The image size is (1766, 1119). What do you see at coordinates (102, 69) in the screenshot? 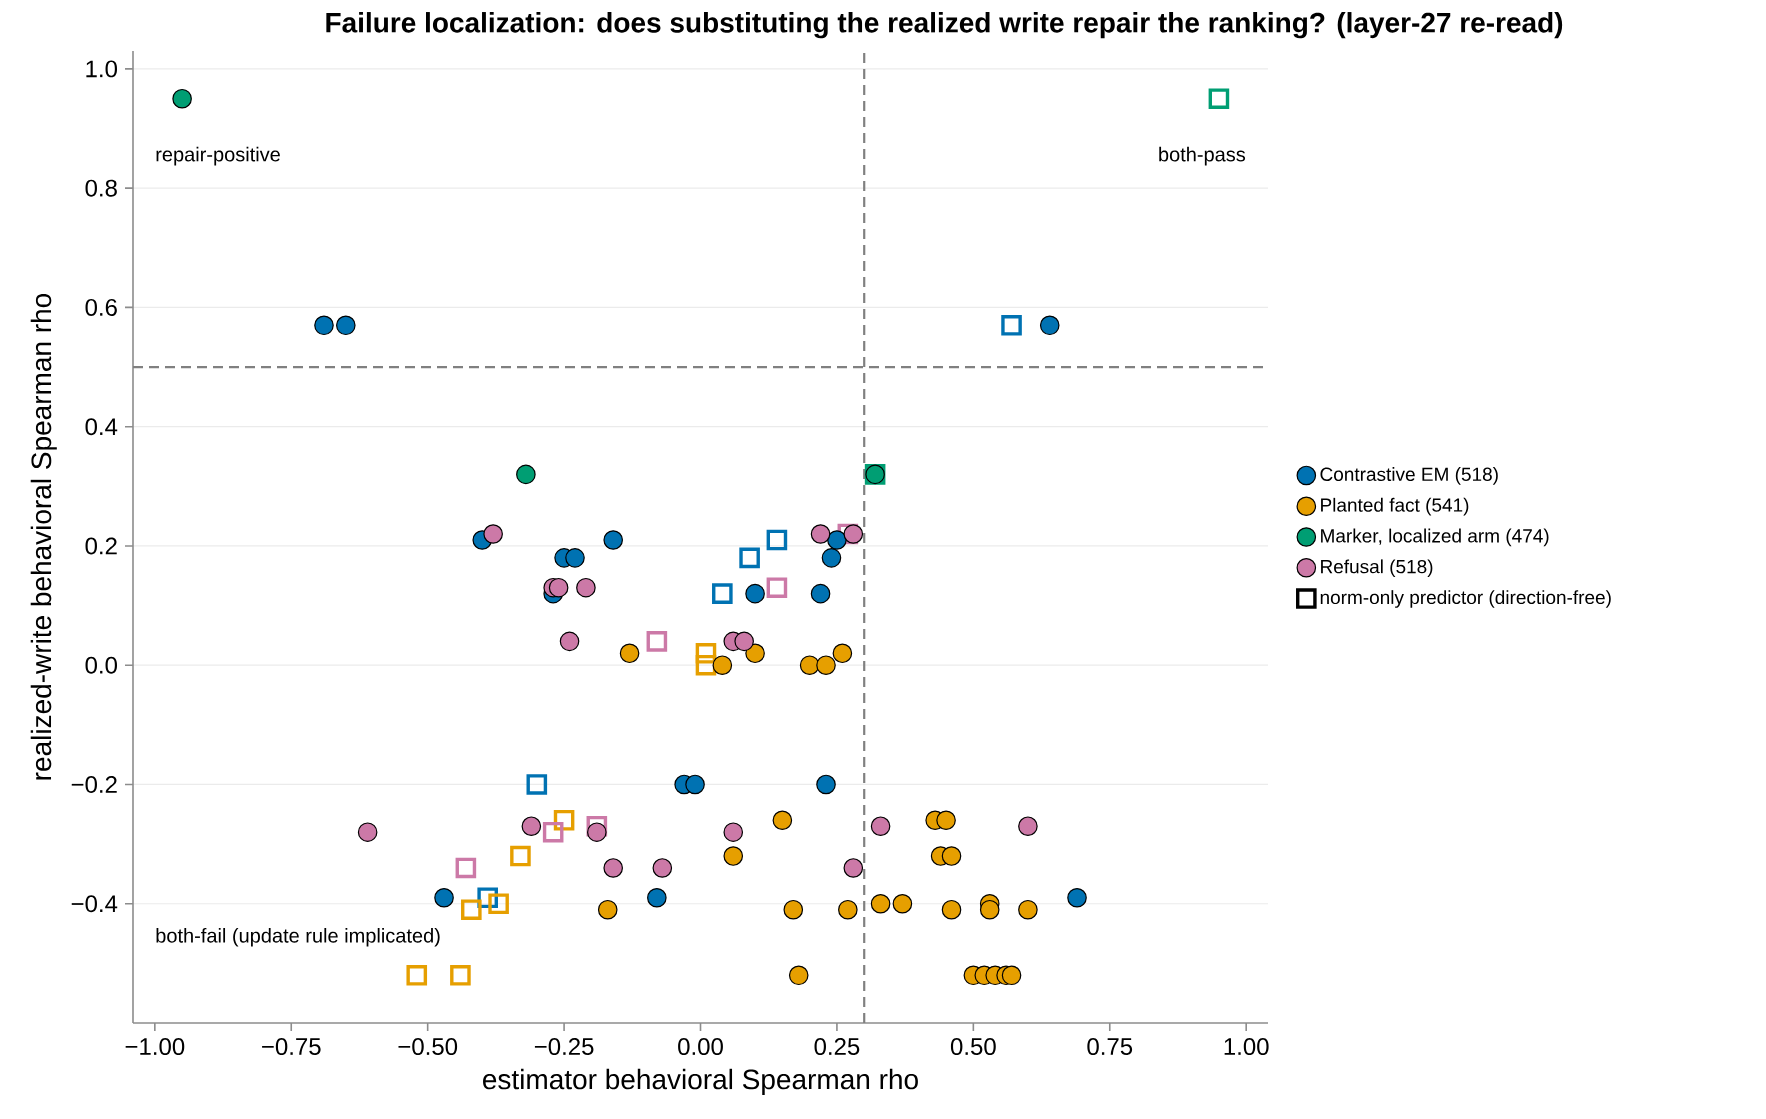
I see `y-tick-label: 1.0` at bounding box center [102, 69].